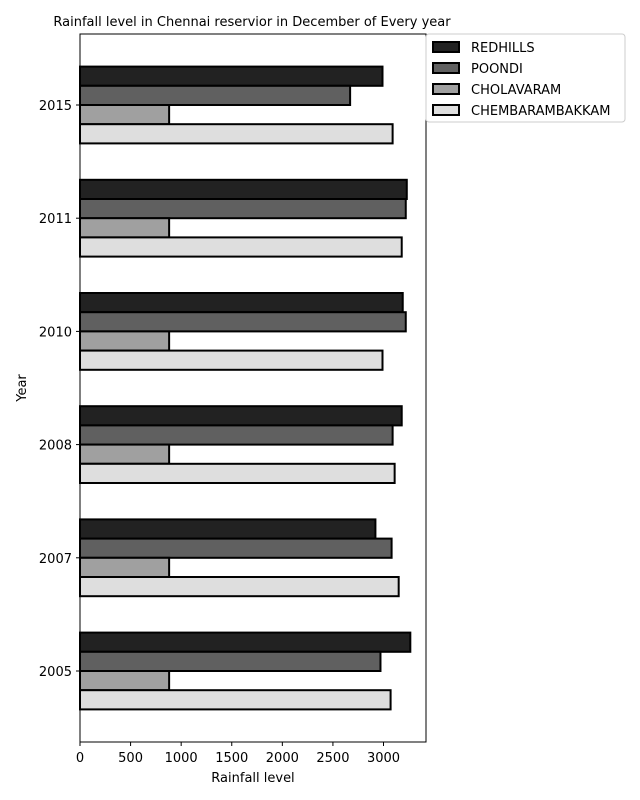 The width and height of the screenshot is (640, 800). I want to click on bar-cholavaram-2010, so click(125, 341).